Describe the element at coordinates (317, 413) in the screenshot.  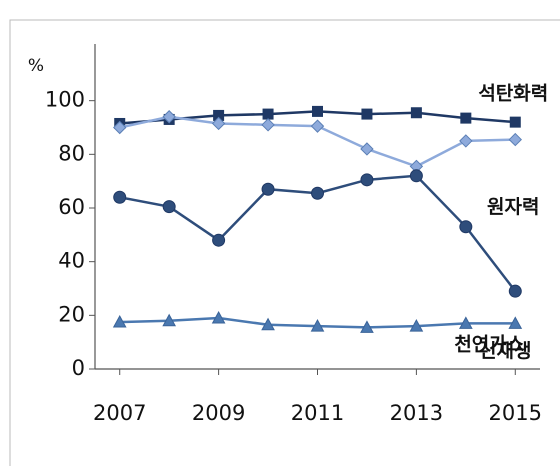
I see `x-tick-label: 2011` at that location.